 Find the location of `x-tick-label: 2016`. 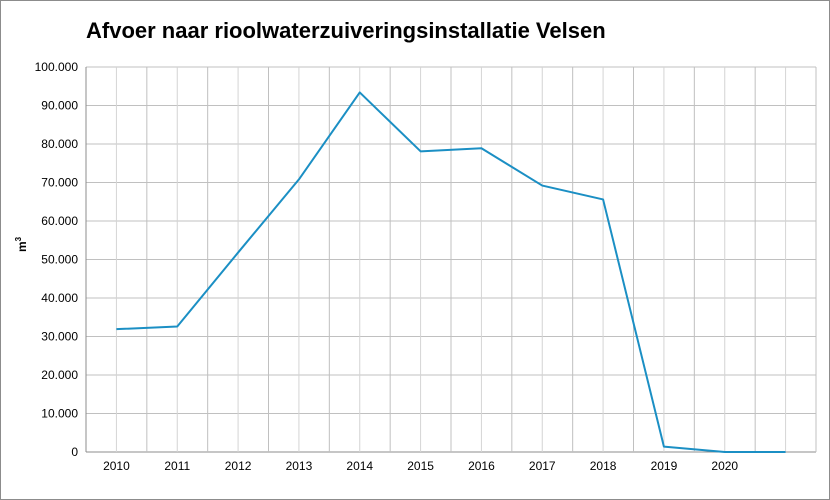

x-tick-label: 2016 is located at coordinates (481, 466).